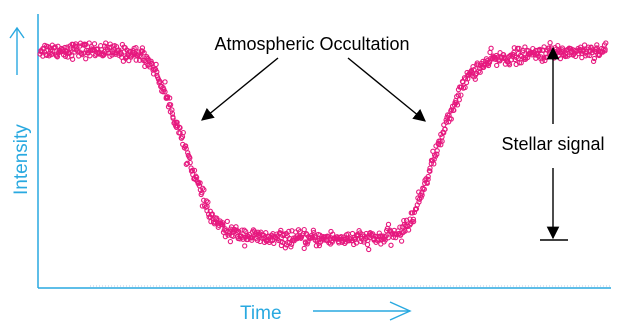 The width and height of the screenshot is (621, 323). I want to click on x-axis-label-group: Time, so click(326, 312).